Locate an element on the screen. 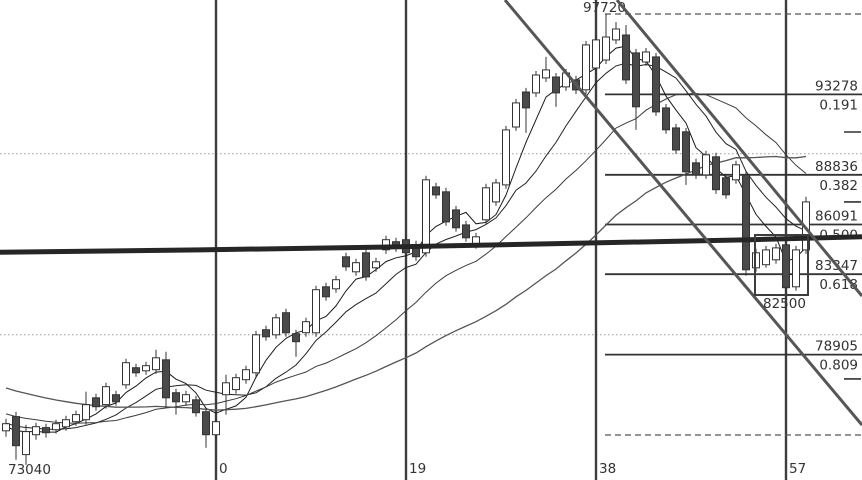  thick-ma is located at coordinates (431, 244).